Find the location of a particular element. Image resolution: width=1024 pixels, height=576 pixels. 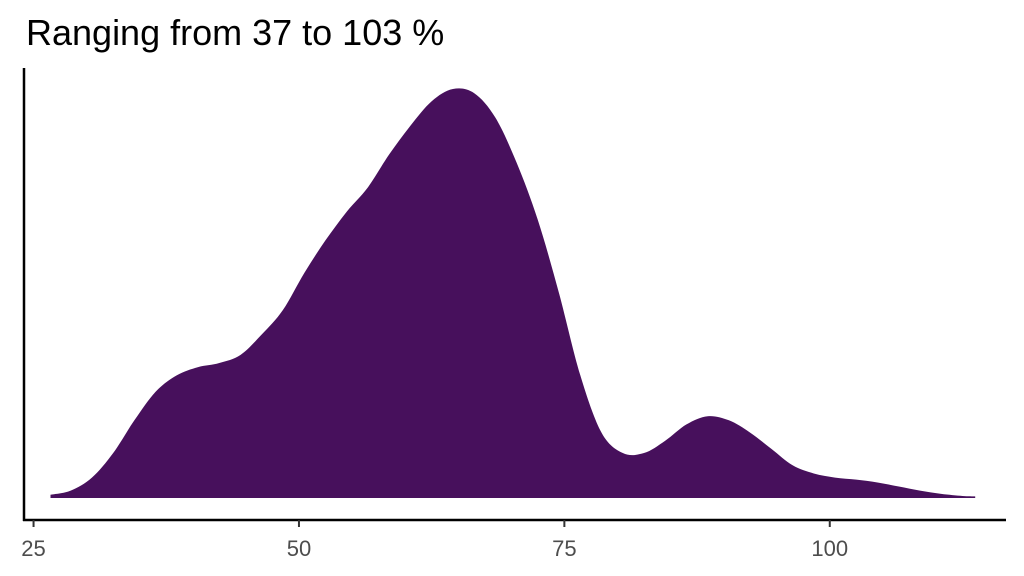

x-tick-label: 25 is located at coordinates (33, 548).